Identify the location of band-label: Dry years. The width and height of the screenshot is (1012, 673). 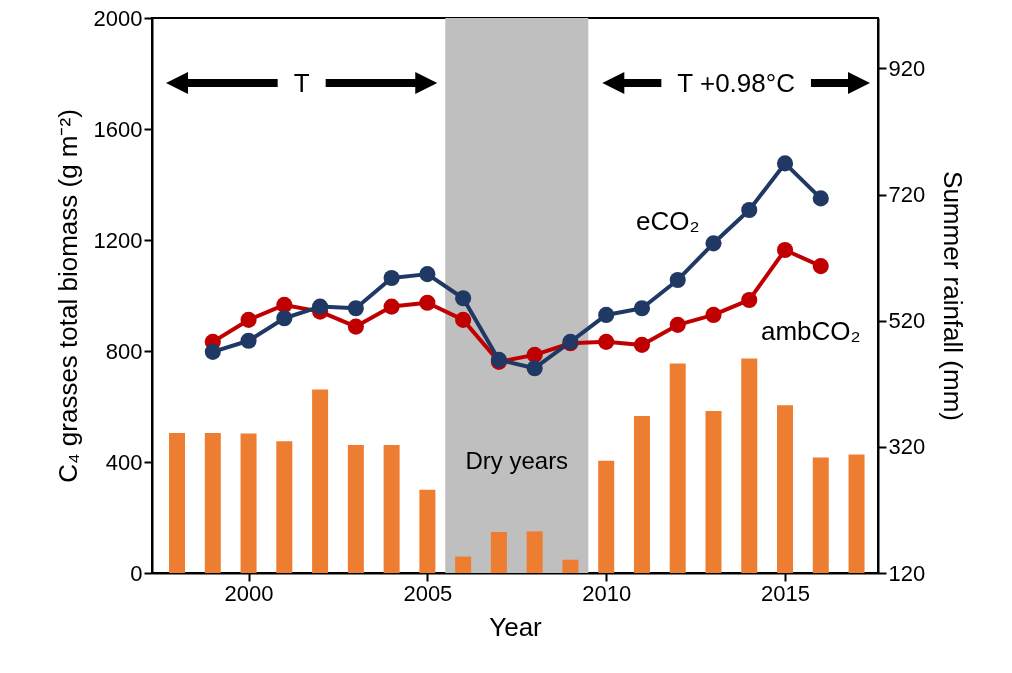
(517, 460).